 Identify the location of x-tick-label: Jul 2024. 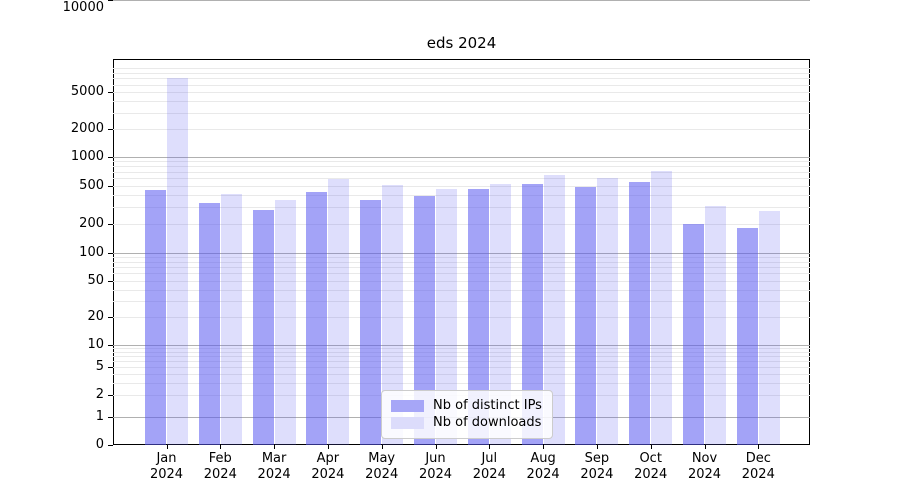
(489, 466).